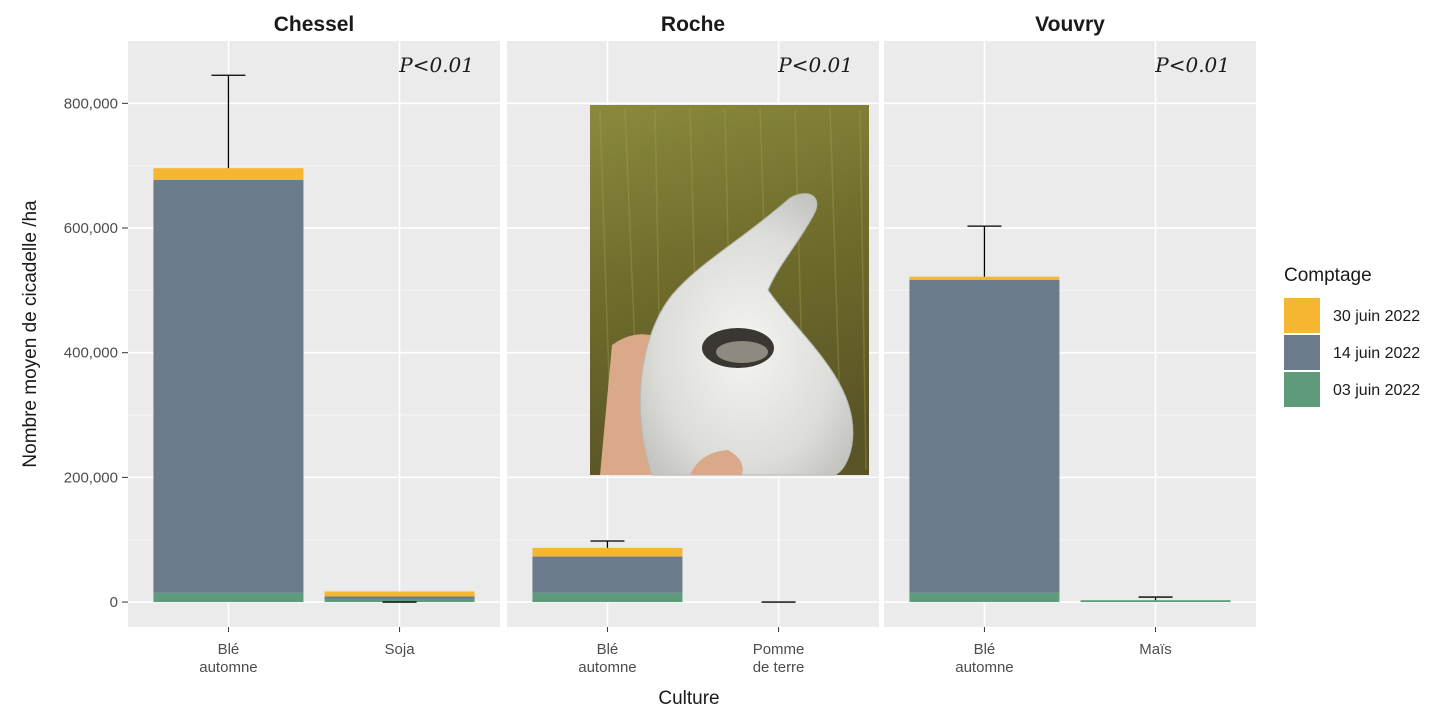 The image size is (1450, 711). I want to click on legend-label: 30 juin 2022, so click(1376, 316).